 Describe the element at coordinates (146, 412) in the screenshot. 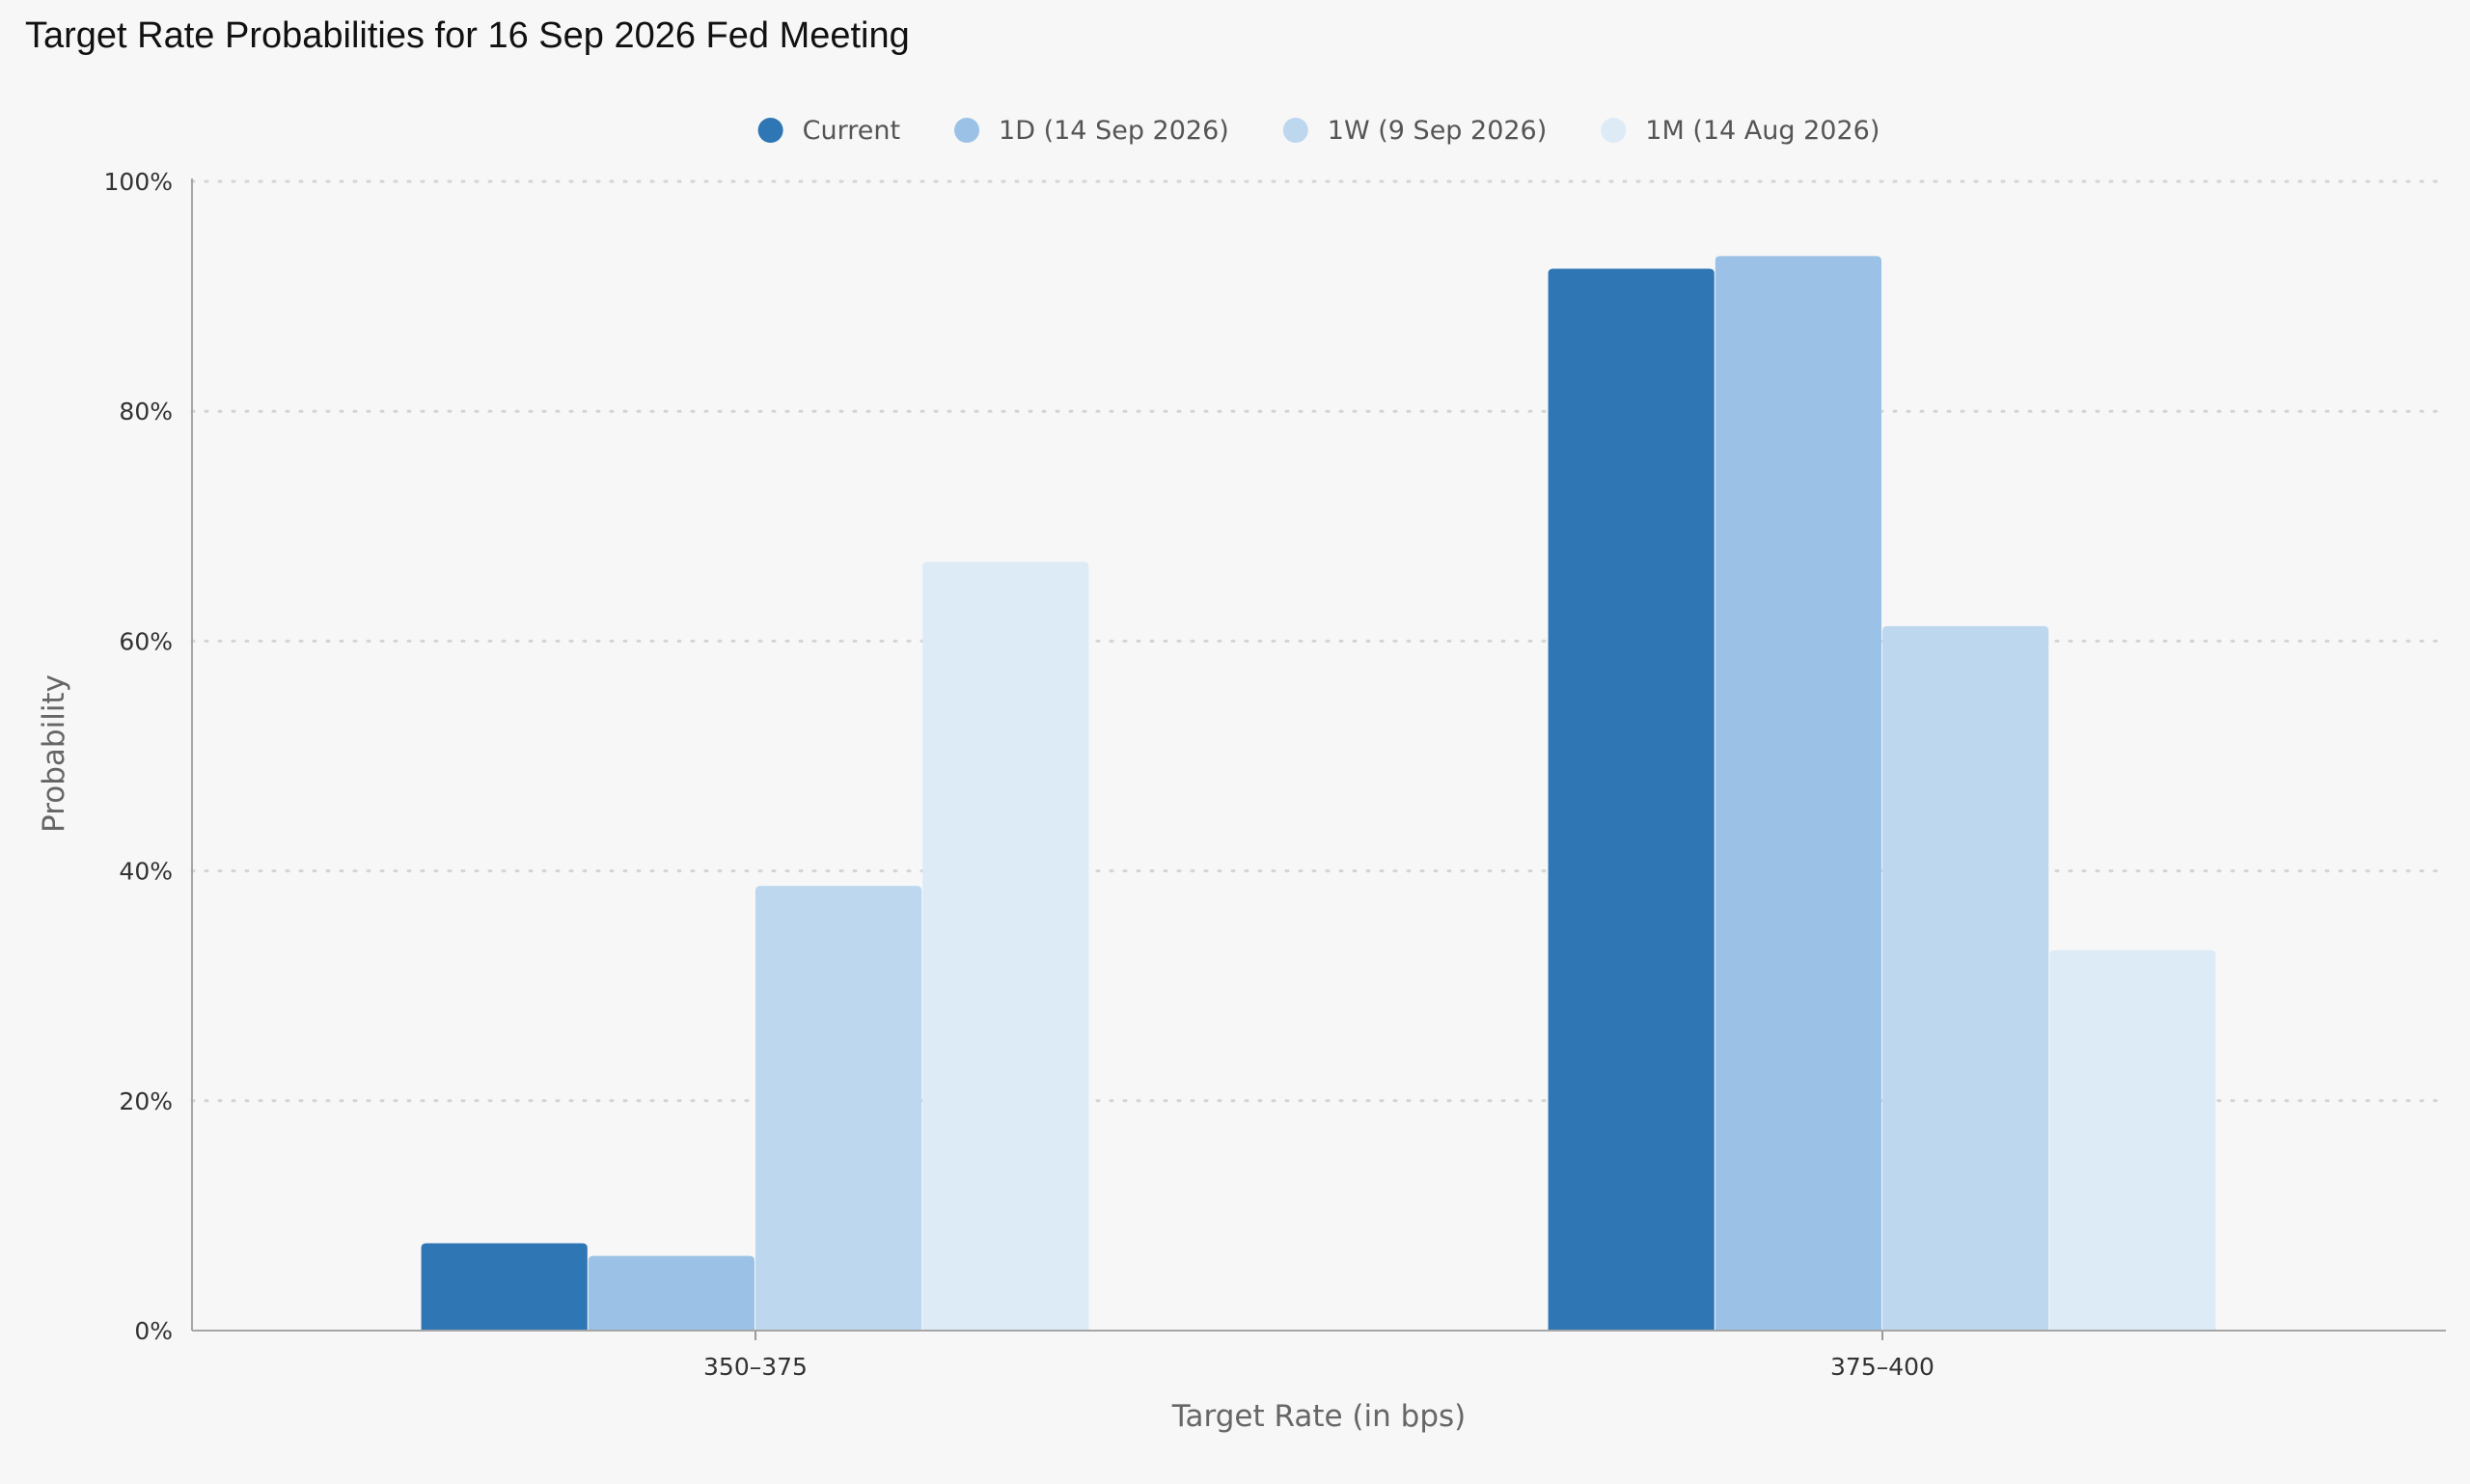

I see `y-tick-label: 80%` at that location.